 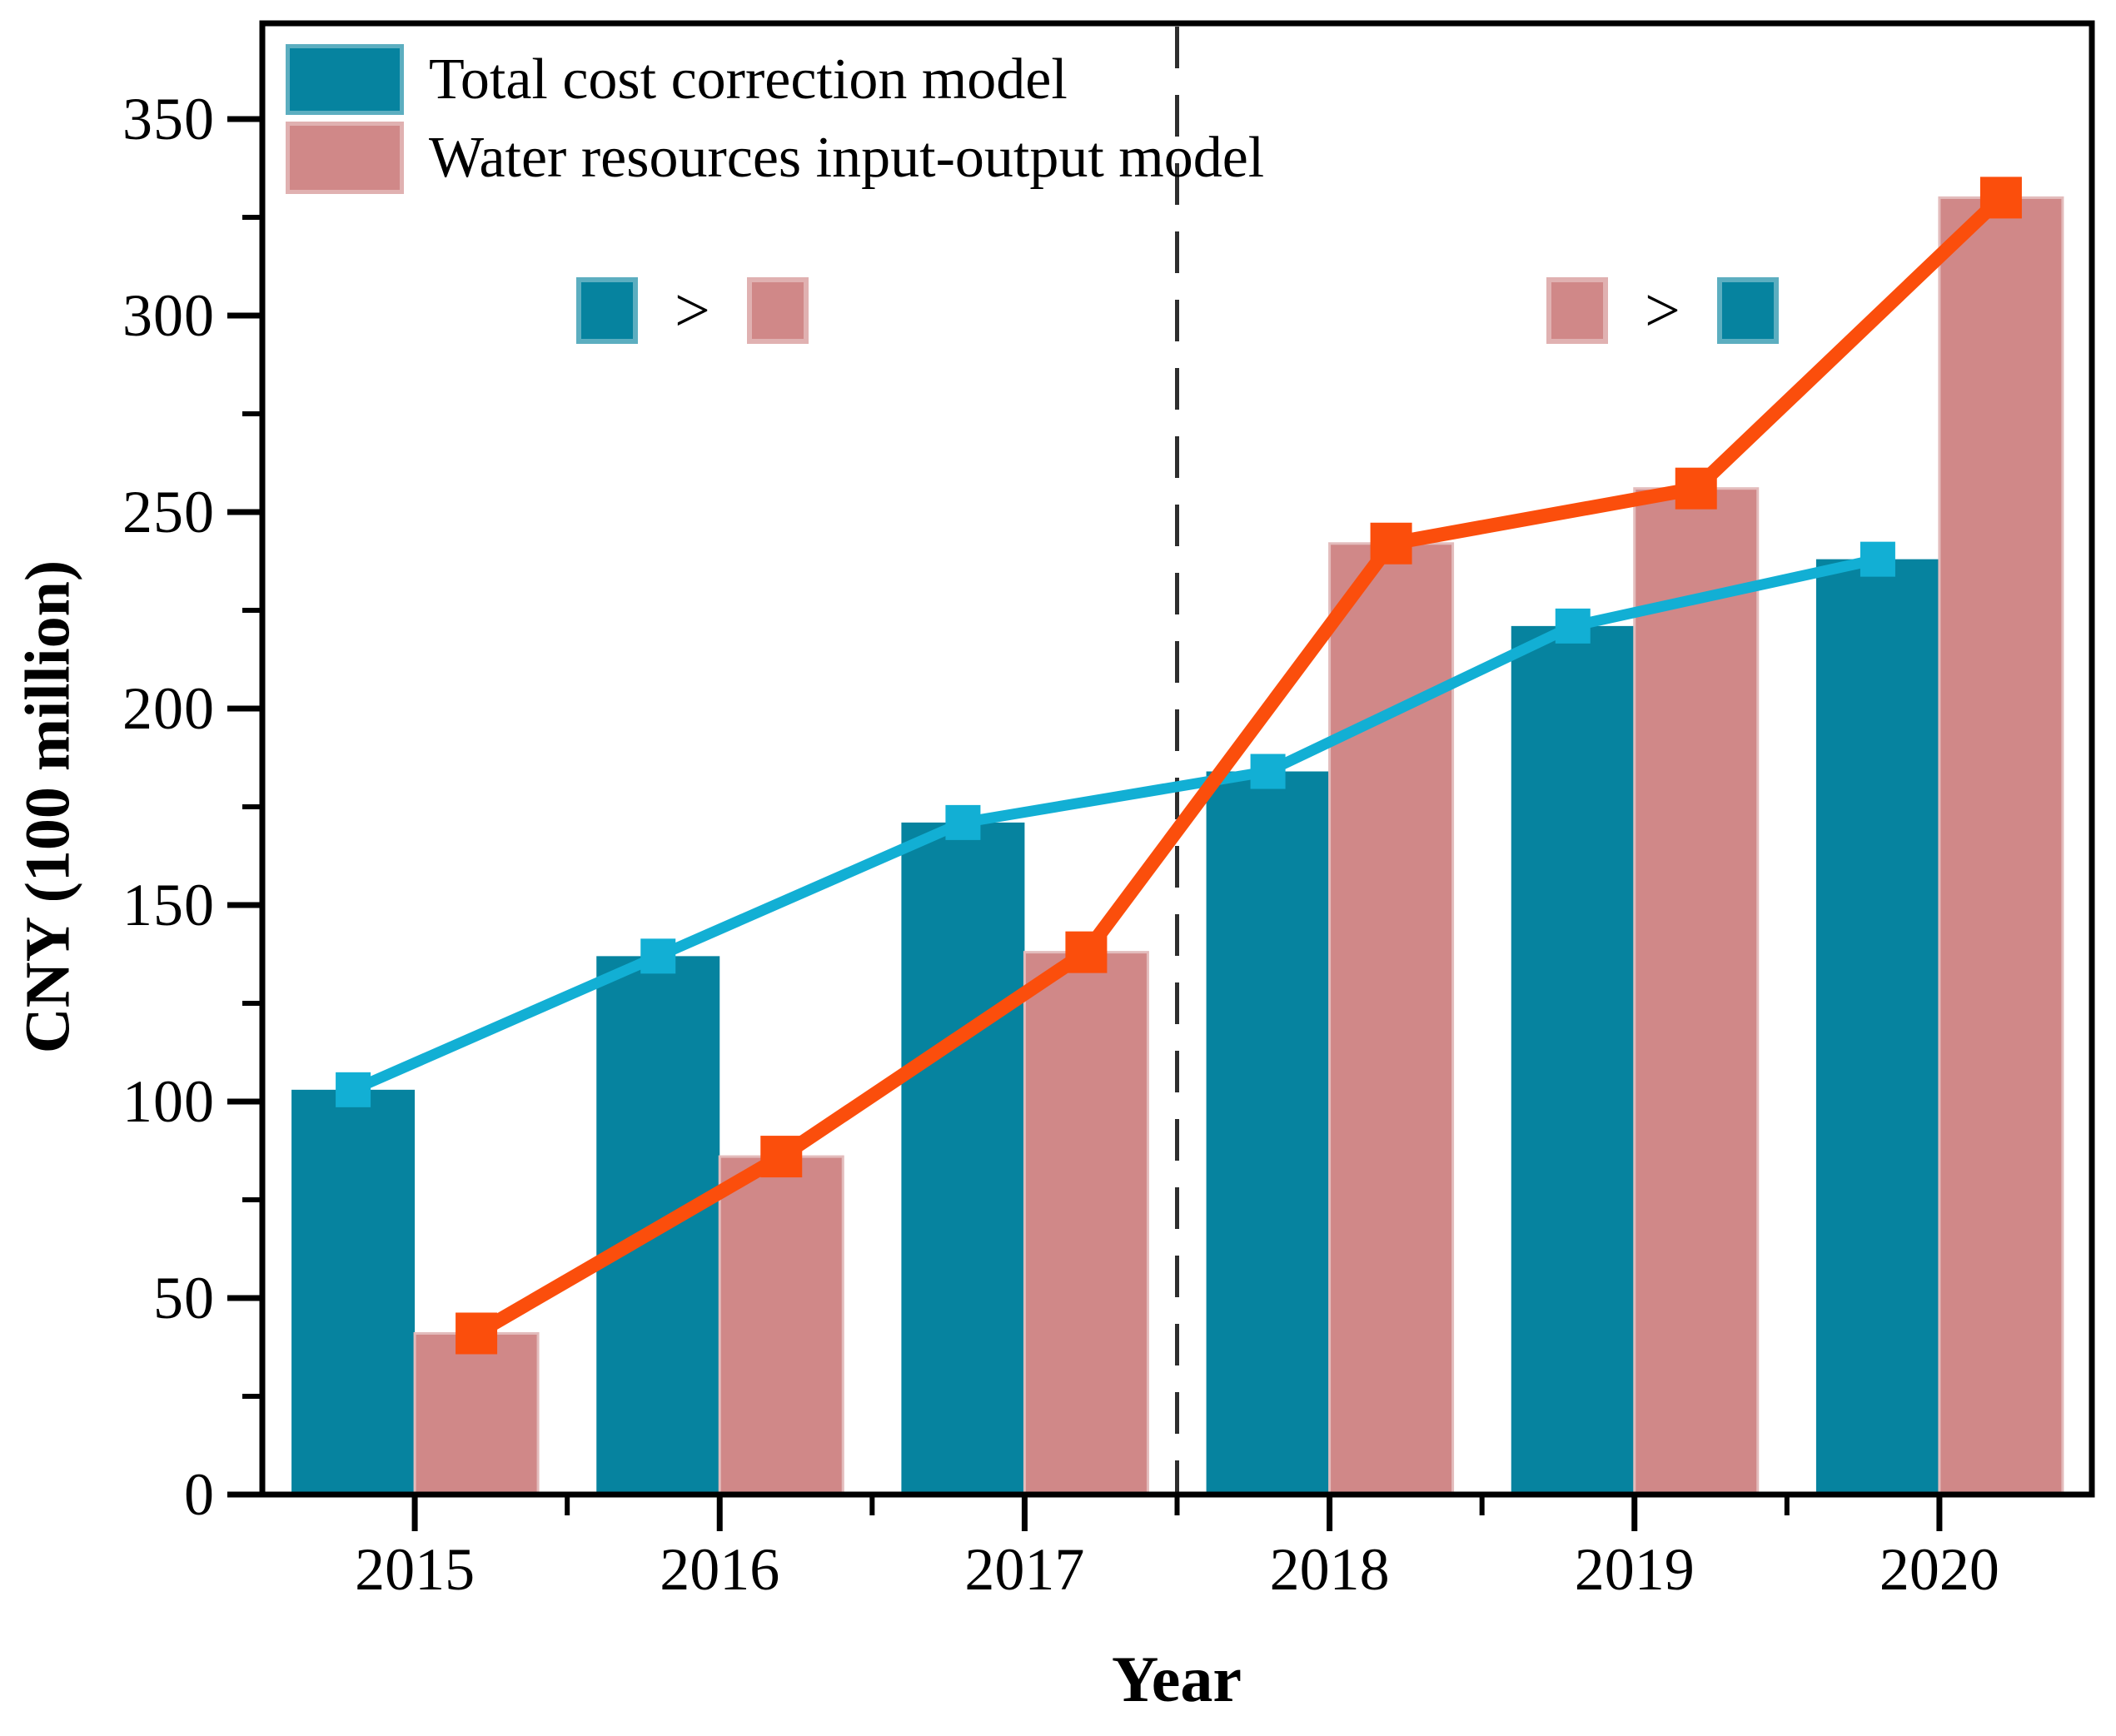 What do you see at coordinates (345, 158) in the screenshot?
I see `legend-swatch-pink` at bounding box center [345, 158].